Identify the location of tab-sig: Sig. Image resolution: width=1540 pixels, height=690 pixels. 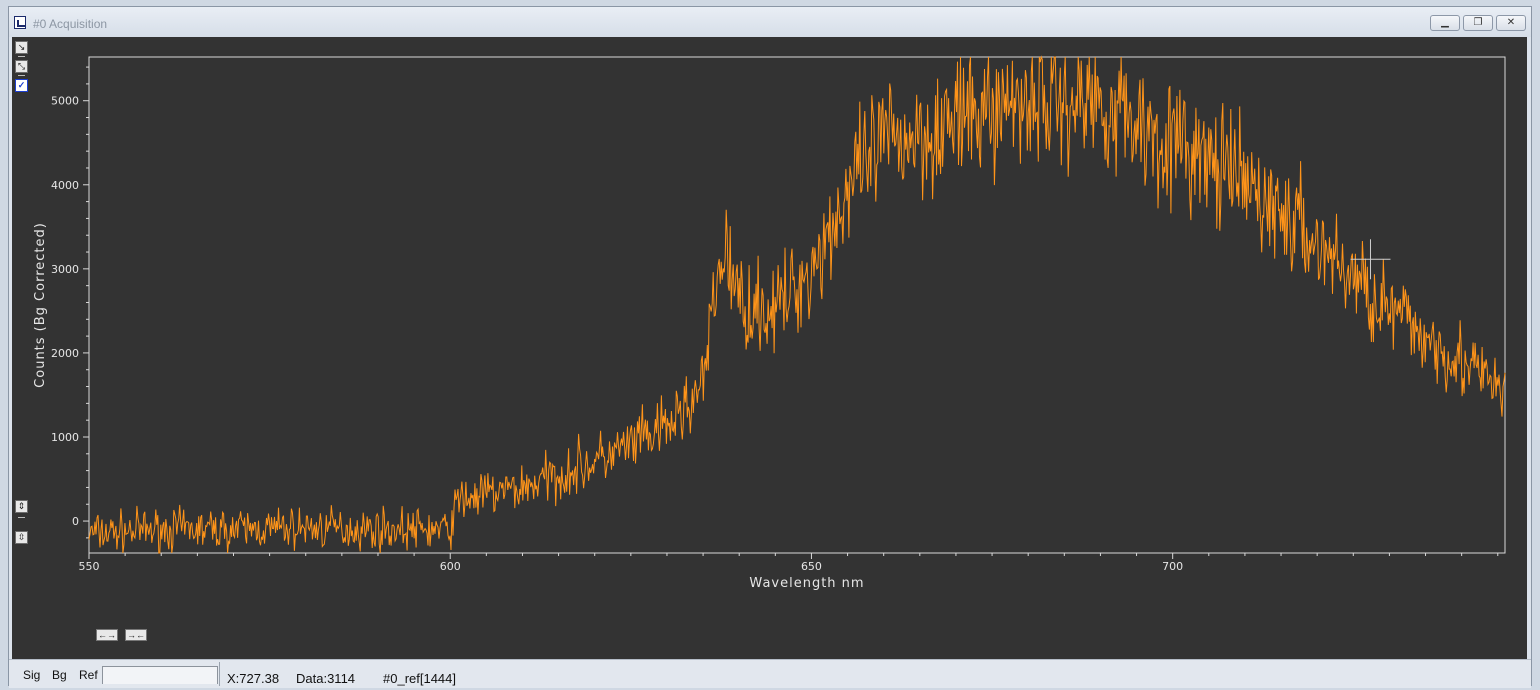
(32, 675).